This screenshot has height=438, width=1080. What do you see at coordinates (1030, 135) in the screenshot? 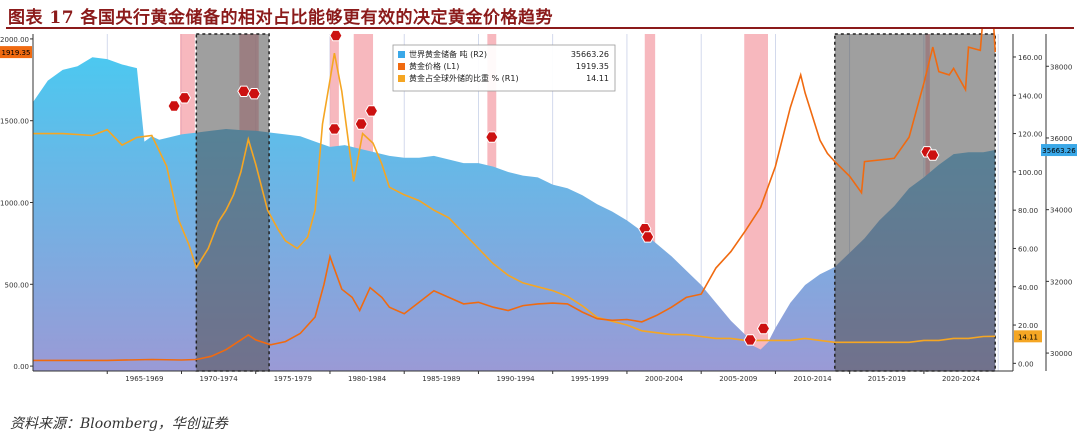
I see `r1-axis-tick-label: 120.00` at bounding box center [1030, 135].